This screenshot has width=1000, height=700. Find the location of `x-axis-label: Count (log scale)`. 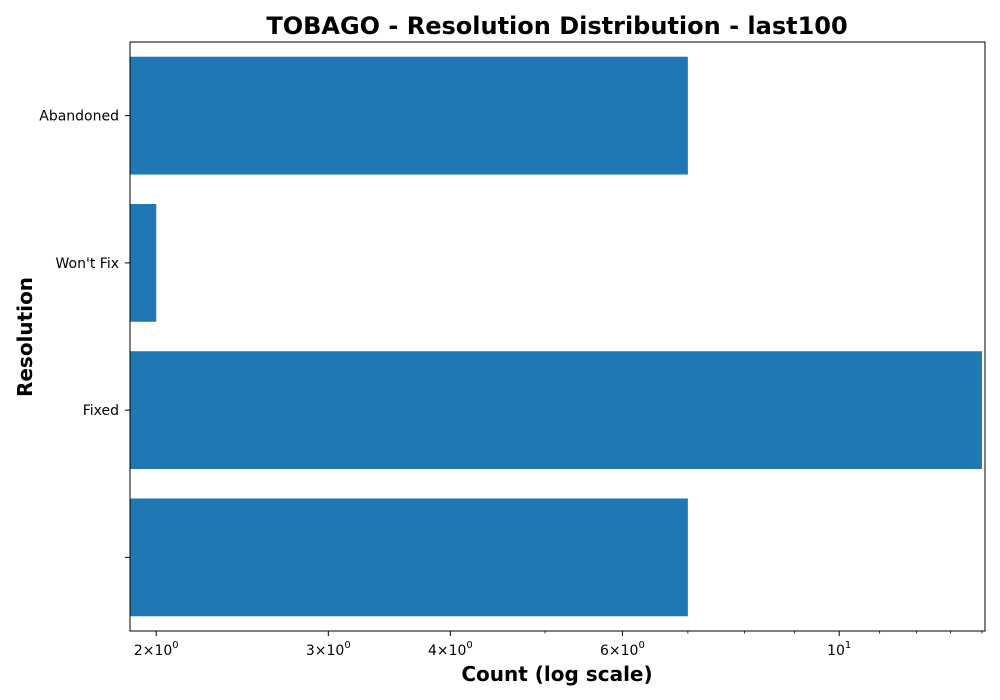

x-axis-label: Count (log scale) is located at coordinates (556, 674).